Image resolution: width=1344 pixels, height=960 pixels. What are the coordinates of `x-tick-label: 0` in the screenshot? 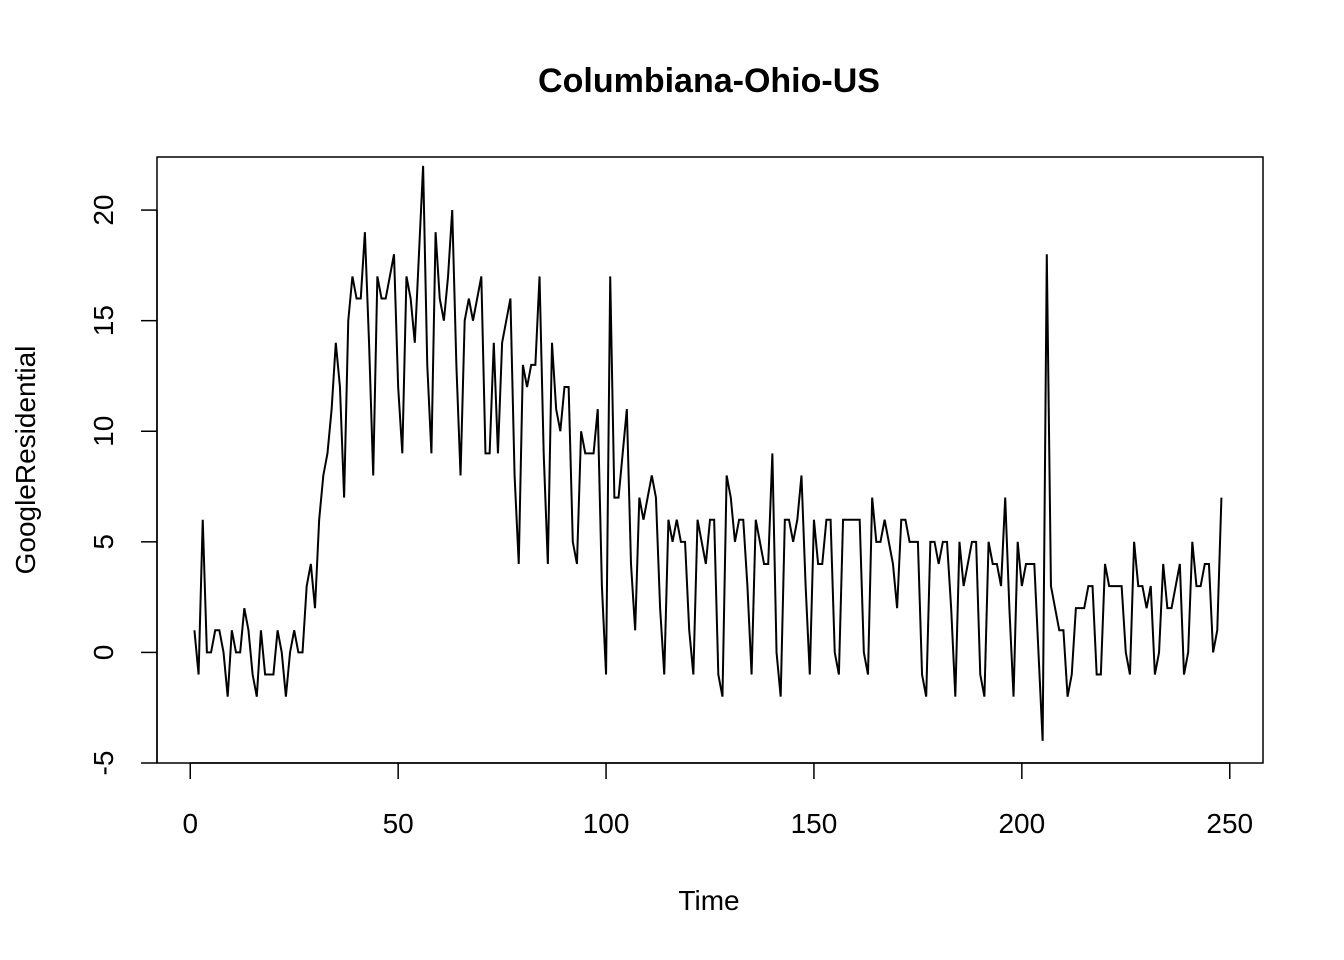 It's located at (190, 823).